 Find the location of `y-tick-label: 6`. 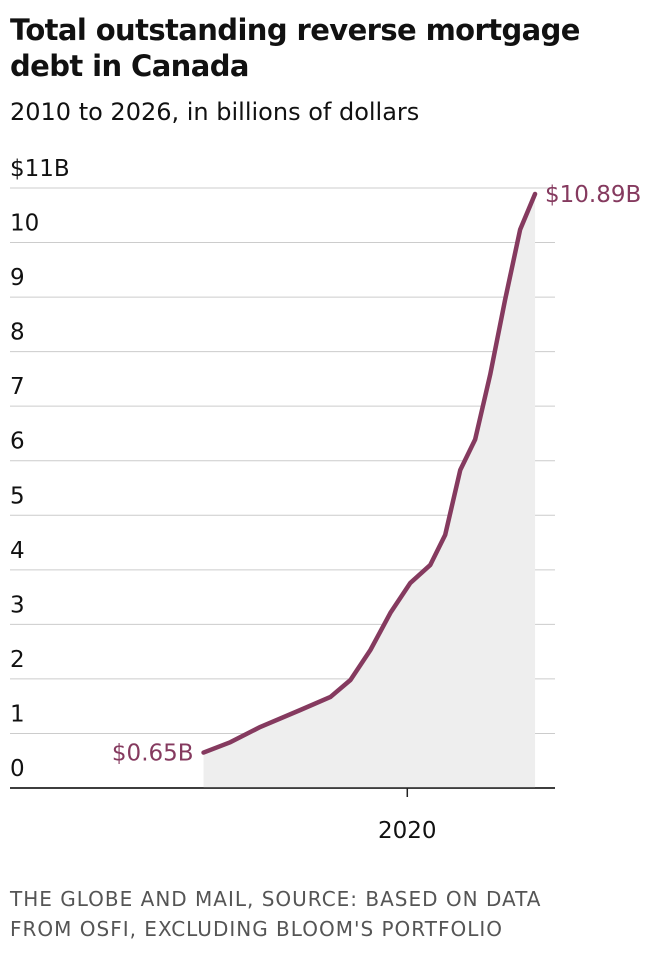

y-tick-label: 6 is located at coordinates (17, 442).